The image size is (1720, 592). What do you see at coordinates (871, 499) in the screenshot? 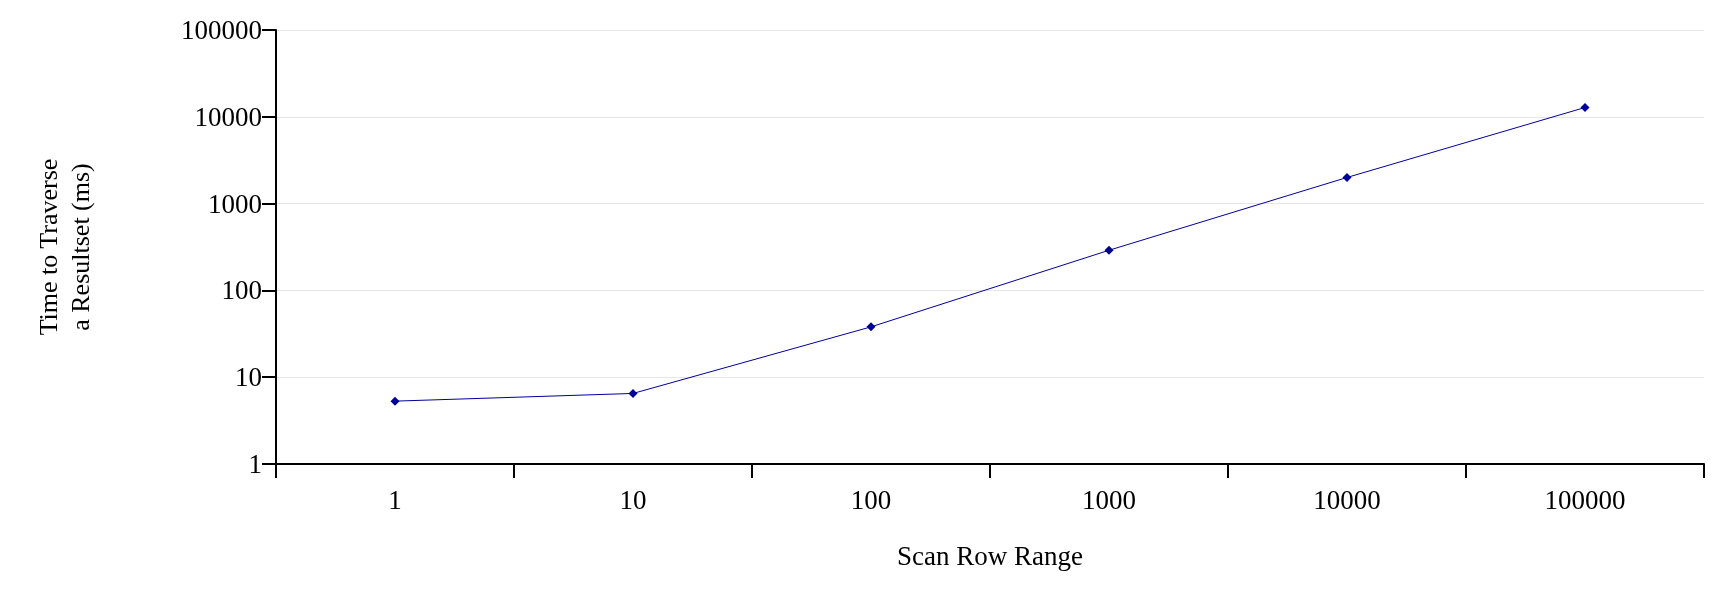
I see `x-tick-label: 100` at bounding box center [871, 499].